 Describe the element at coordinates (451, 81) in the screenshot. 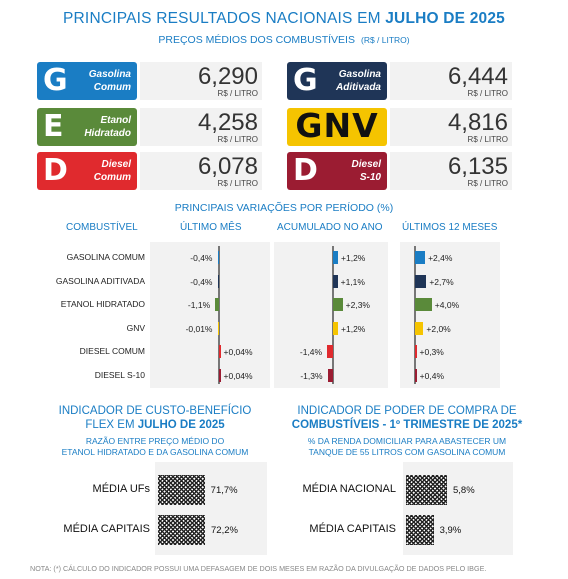

I see `price-box: 6,444 R$ / LITRO` at that location.